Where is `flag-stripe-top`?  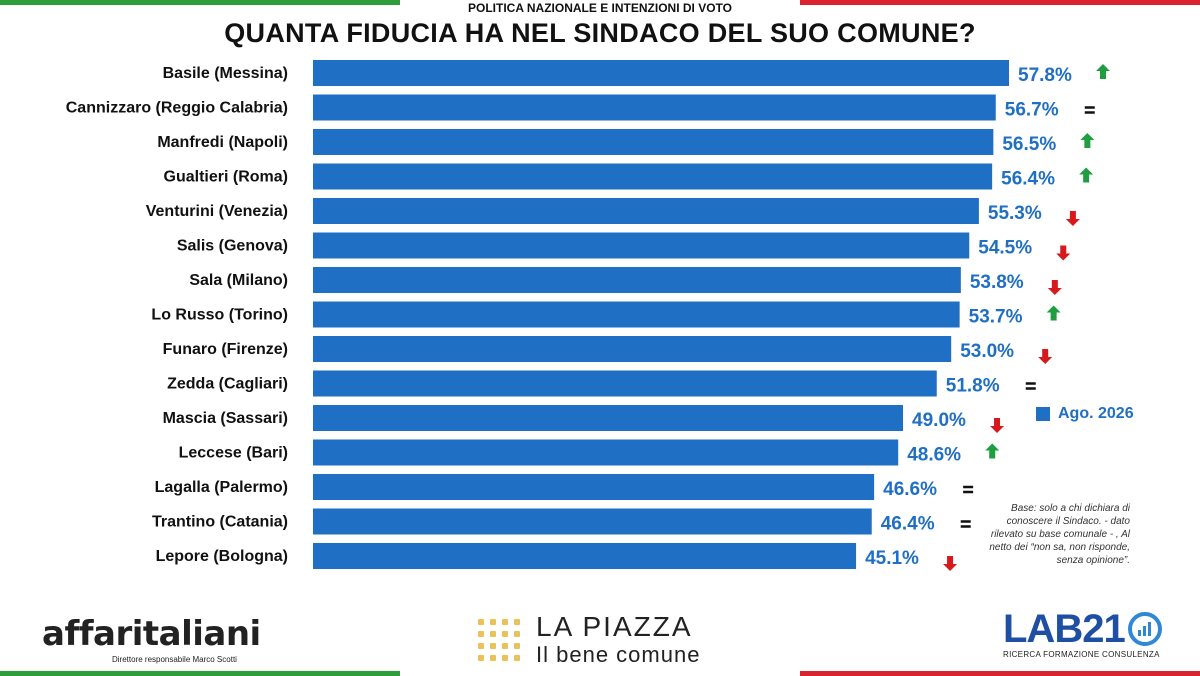 flag-stripe-top is located at coordinates (600, 2).